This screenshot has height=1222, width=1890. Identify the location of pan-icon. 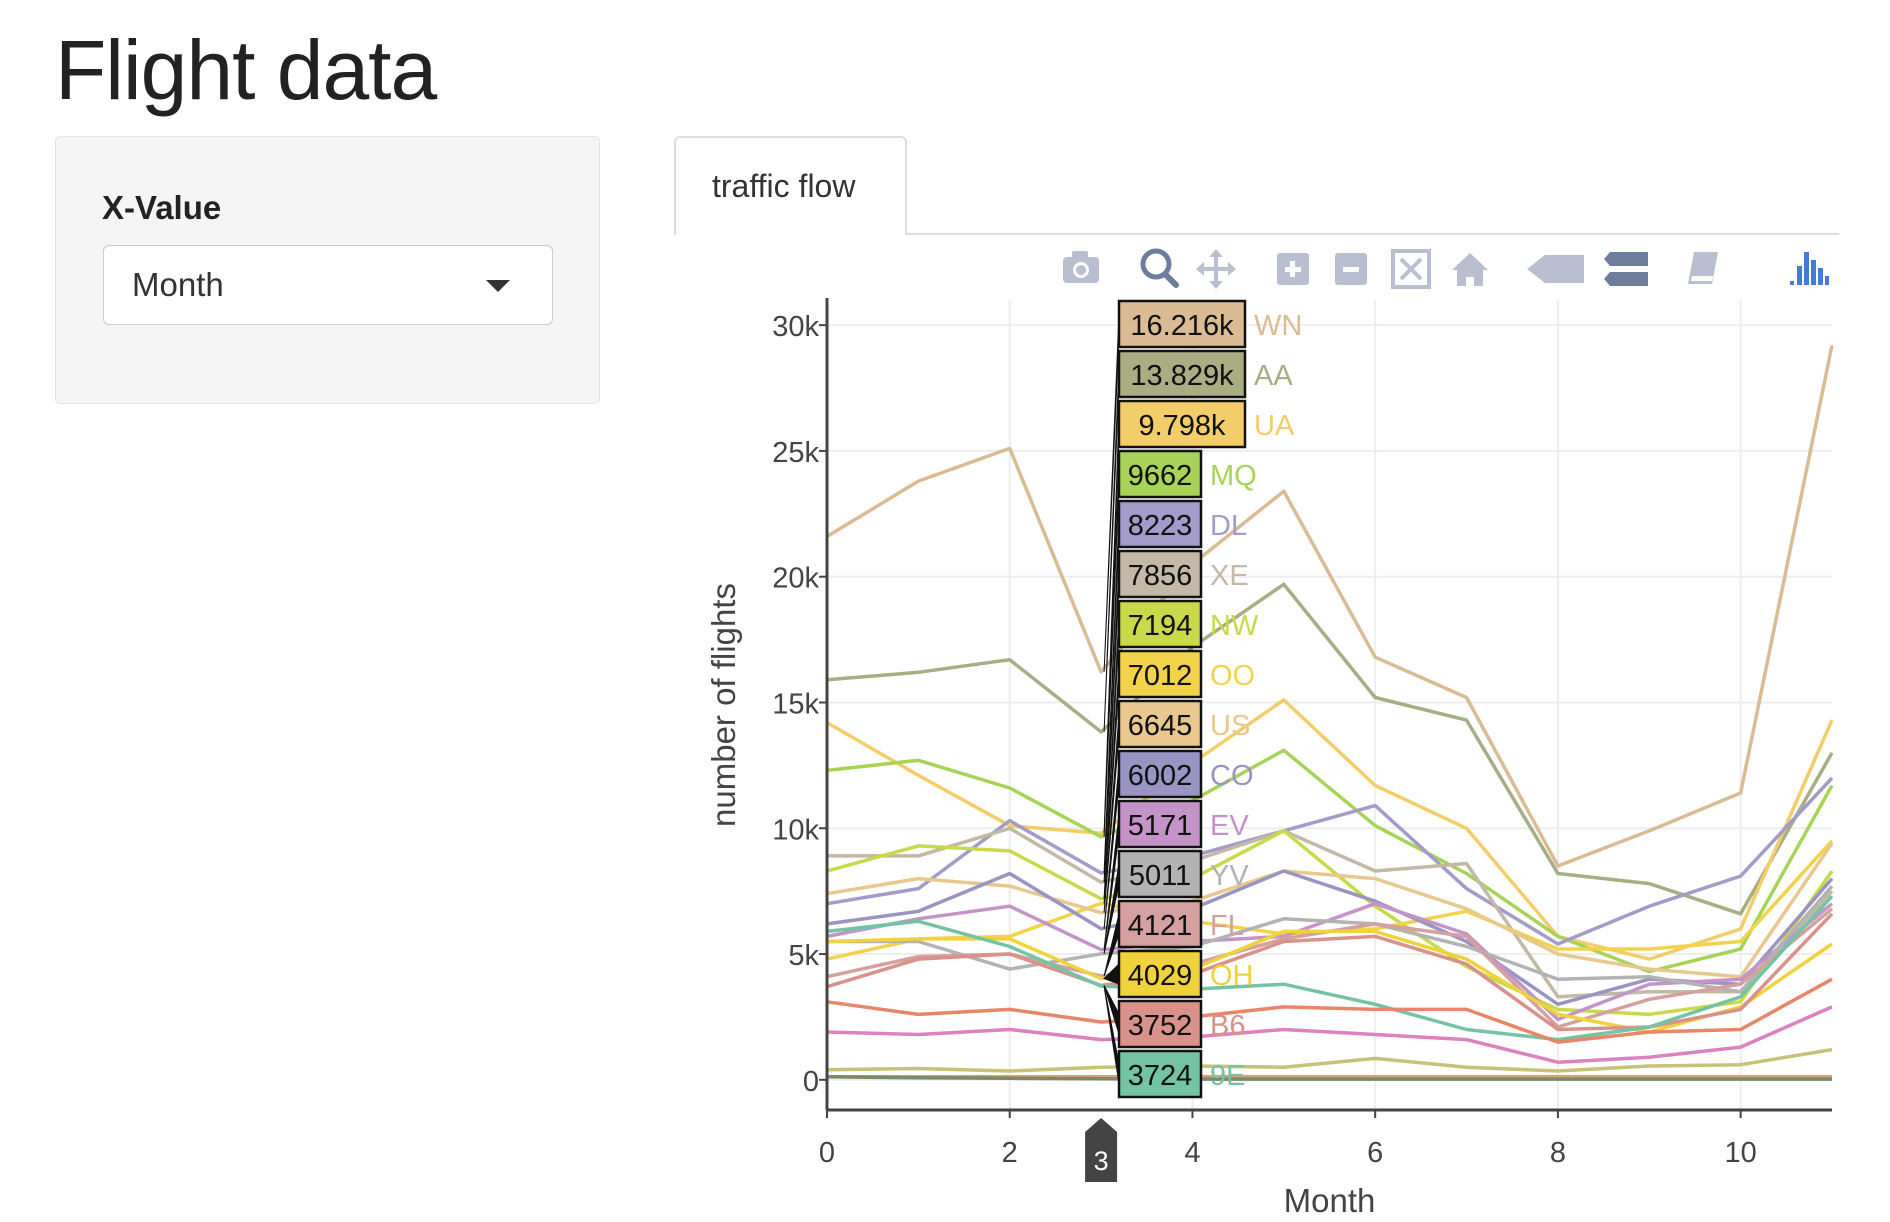
(1216, 269).